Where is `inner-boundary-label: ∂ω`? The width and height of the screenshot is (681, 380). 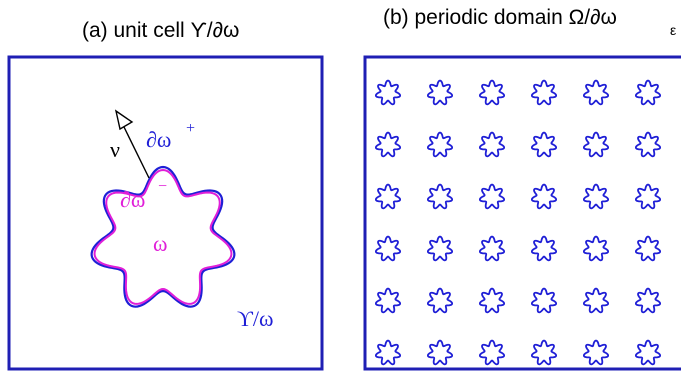 inner-boundary-label: ∂ω is located at coordinates (132, 199).